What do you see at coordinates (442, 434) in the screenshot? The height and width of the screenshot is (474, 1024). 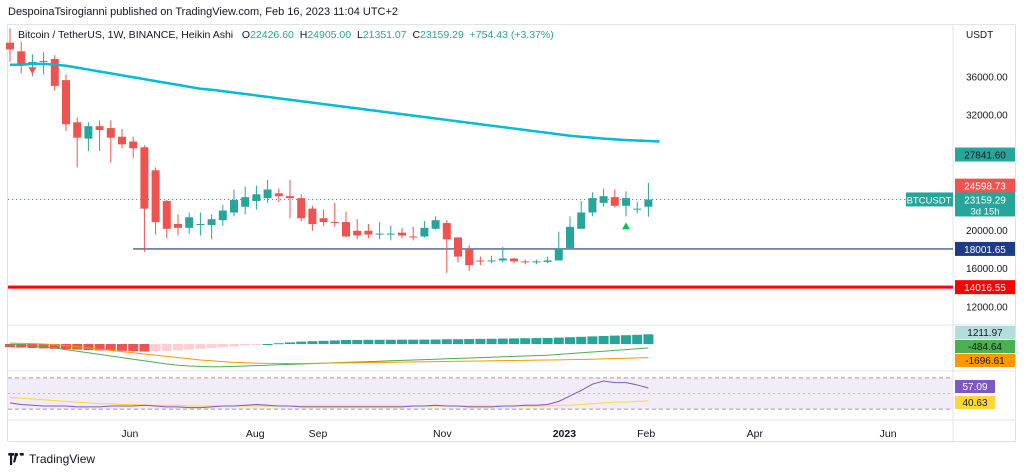 I see `x-tick-label: Nov` at bounding box center [442, 434].